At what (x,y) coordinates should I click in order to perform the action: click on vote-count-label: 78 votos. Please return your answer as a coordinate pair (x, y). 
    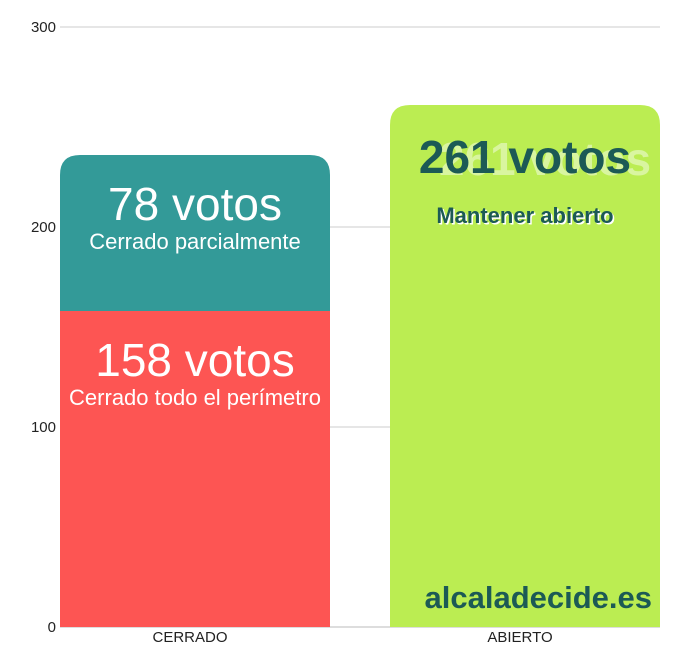
    Looking at the image, I should click on (195, 204).